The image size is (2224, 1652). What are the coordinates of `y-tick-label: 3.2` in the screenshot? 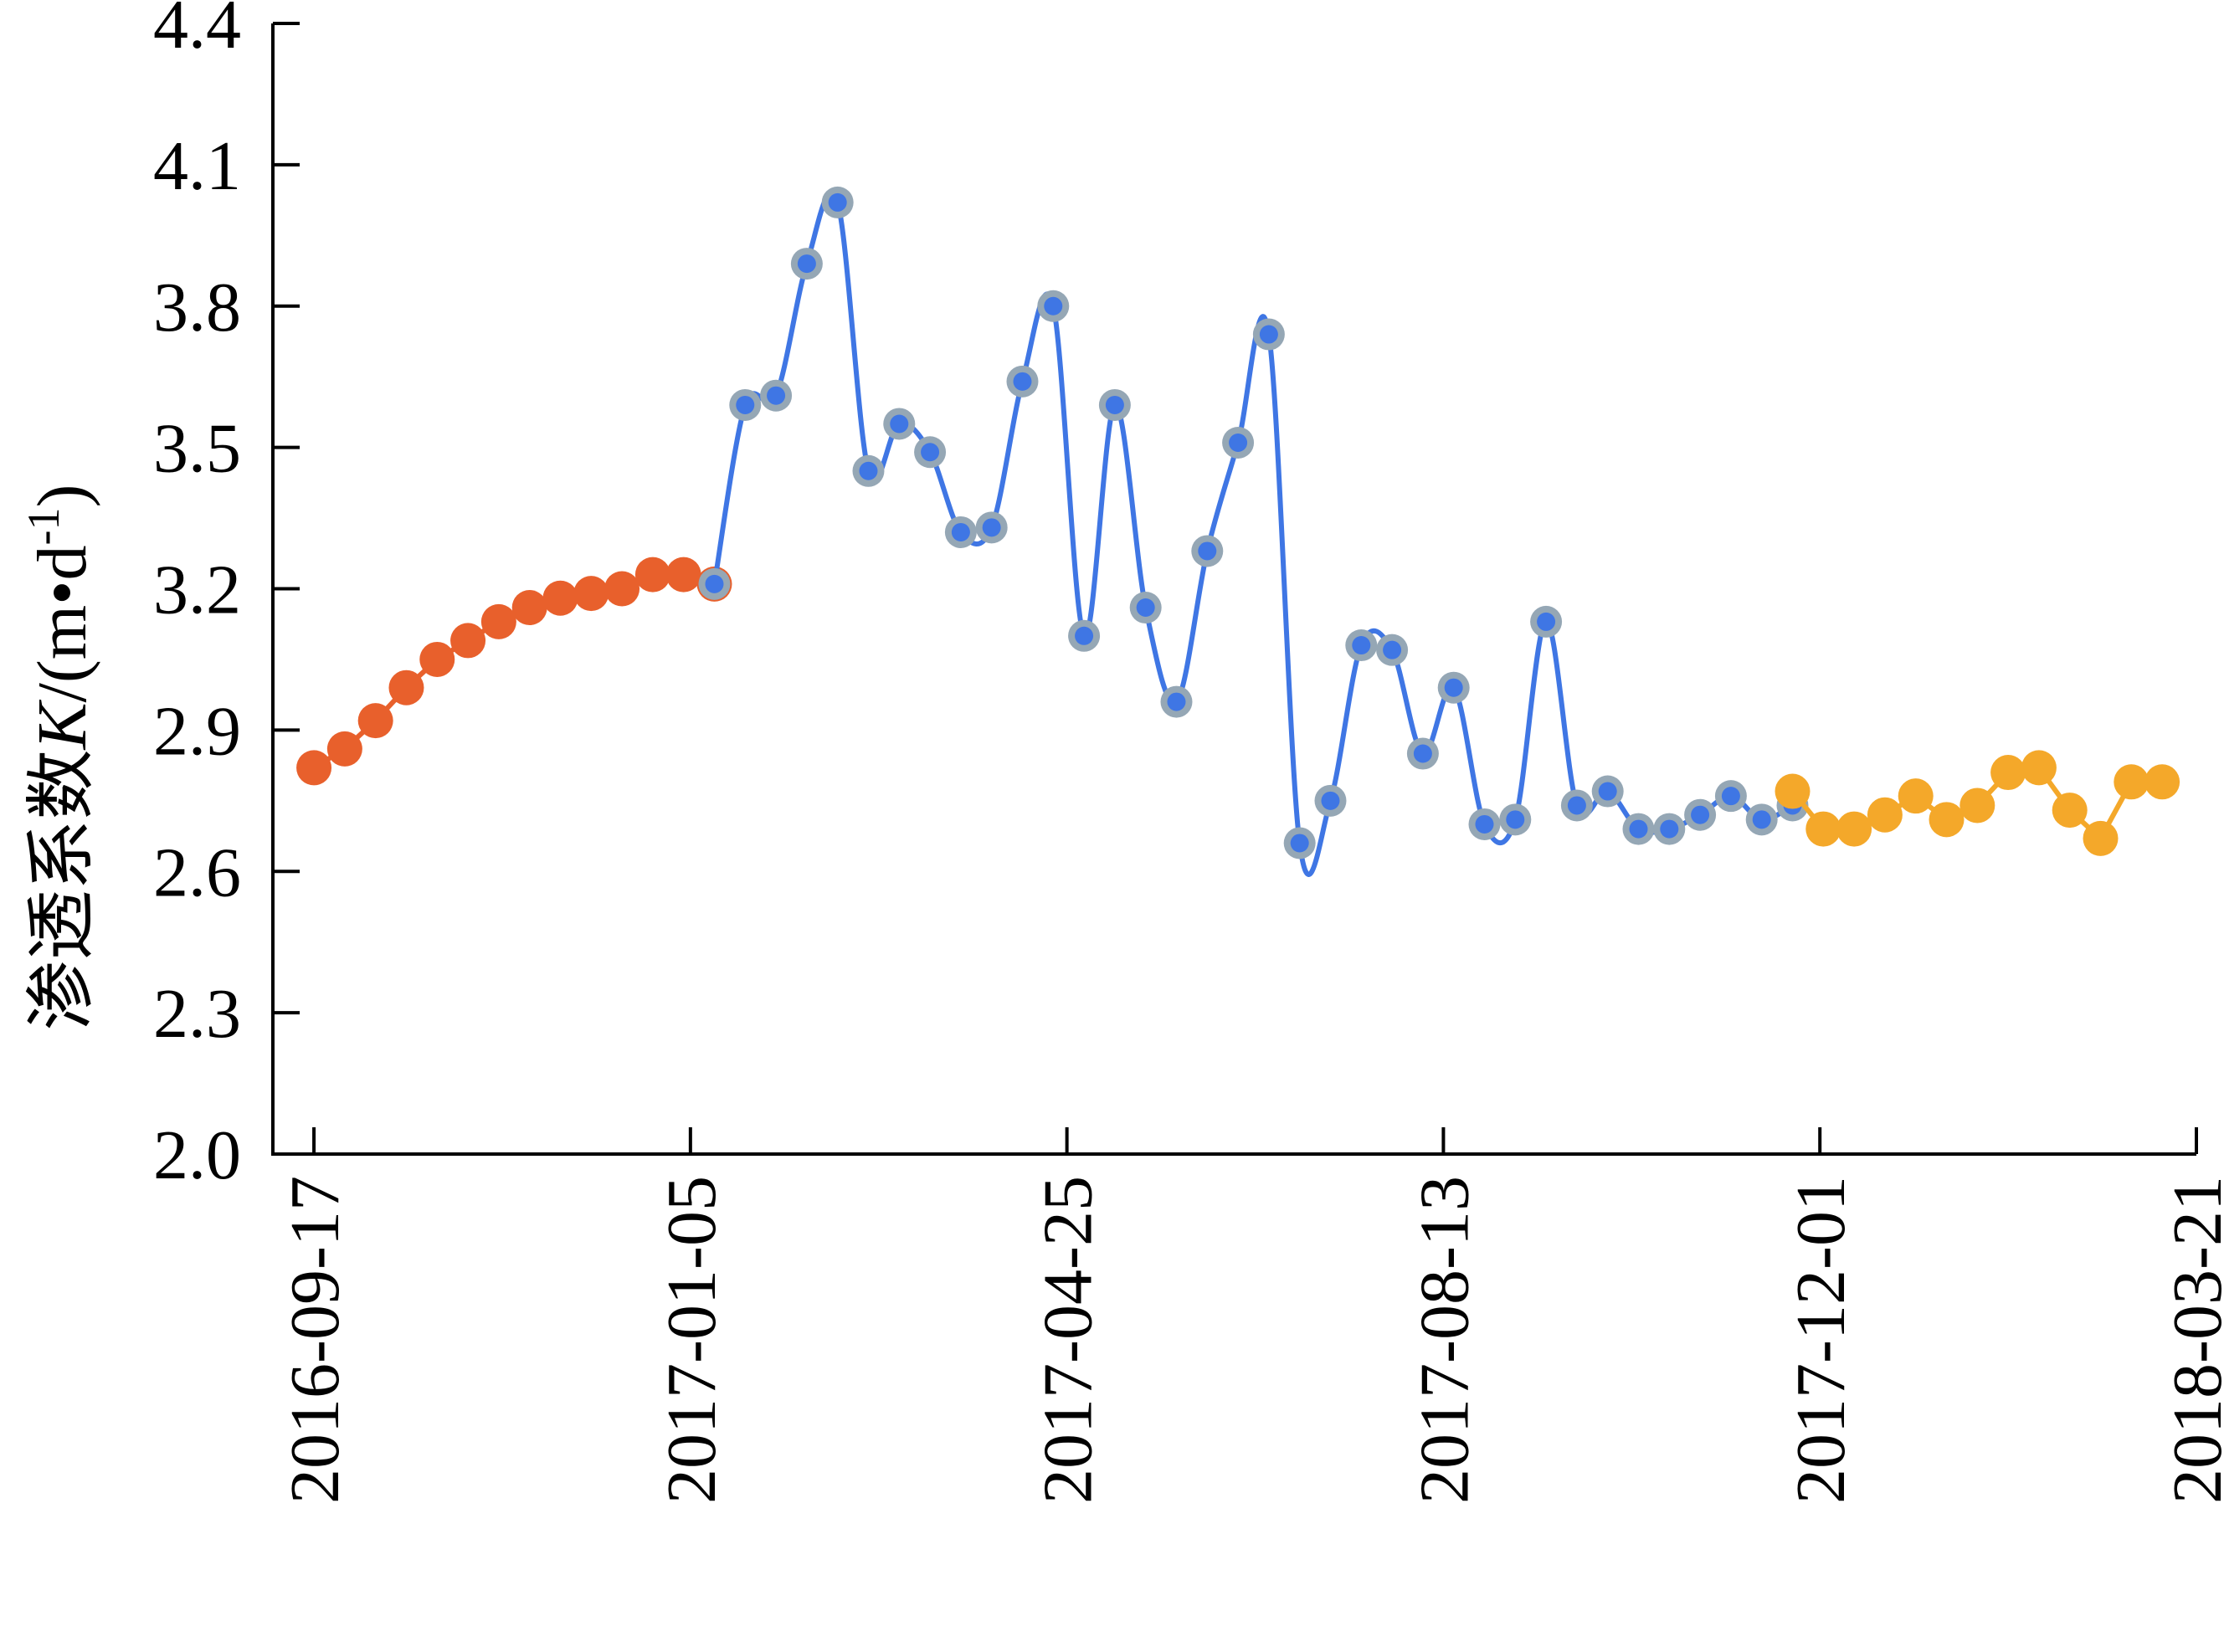 It's located at (197, 590).